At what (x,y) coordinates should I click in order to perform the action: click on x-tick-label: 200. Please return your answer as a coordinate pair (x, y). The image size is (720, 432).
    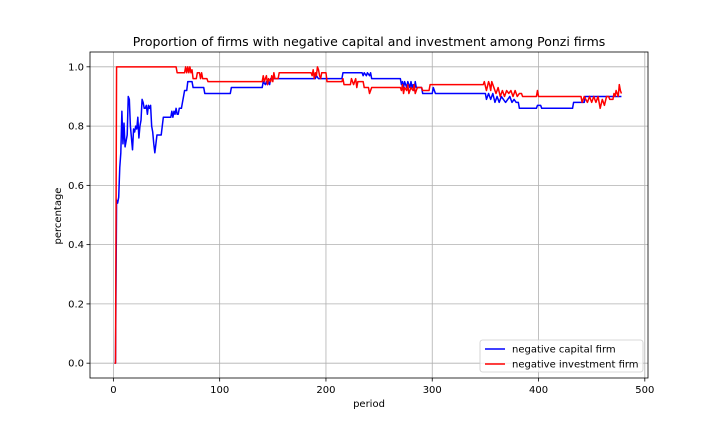
    Looking at the image, I should click on (325, 390).